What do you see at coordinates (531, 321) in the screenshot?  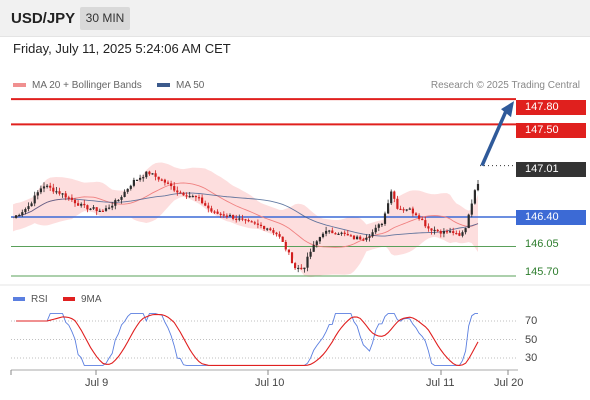 I see `rsi-tick-70: 70` at bounding box center [531, 321].